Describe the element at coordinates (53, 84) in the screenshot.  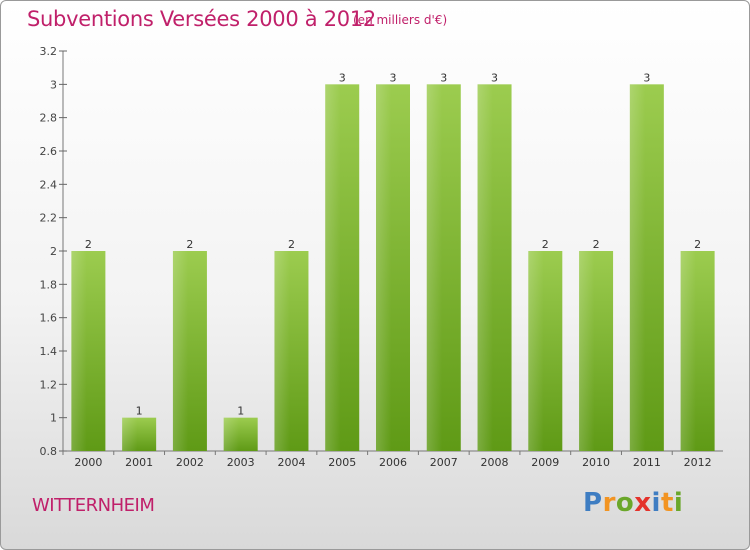
I see `y-tick-label: 3` at that location.